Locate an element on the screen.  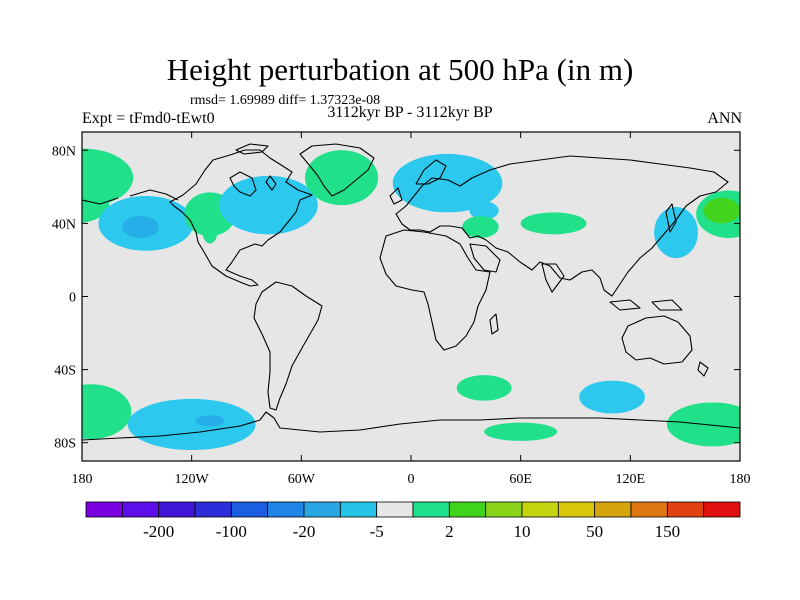
lat-tick-label: 80N is located at coordinates (64, 151).